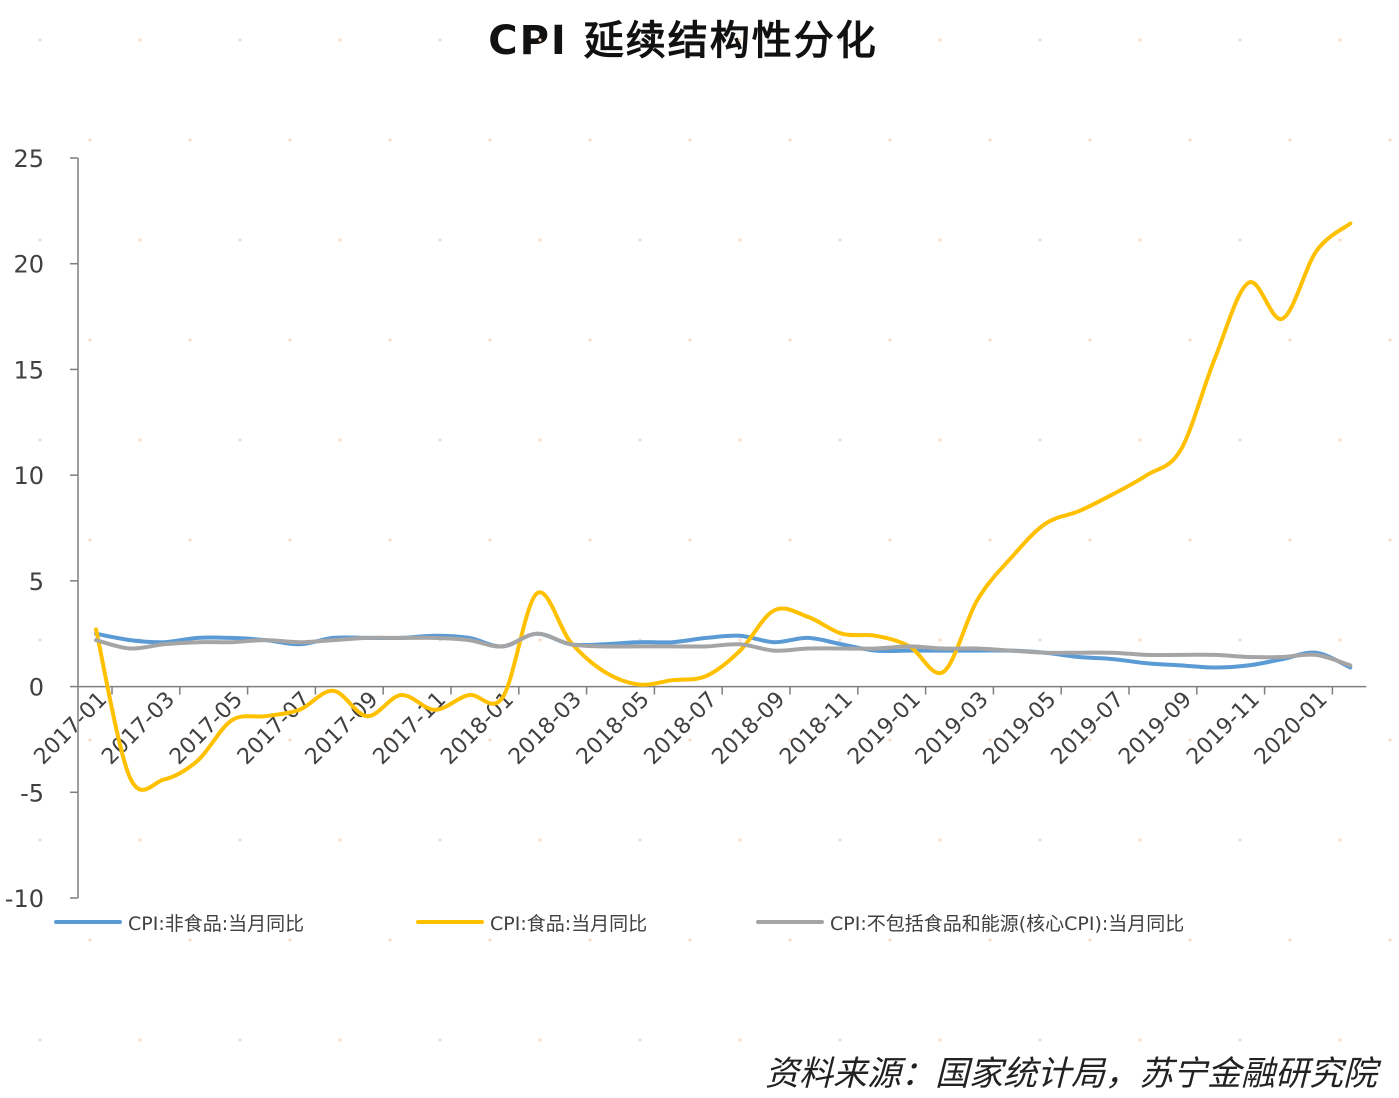 This screenshot has width=1399, height=1098. I want to click on x-tick-label: 2019-01, so click(884, 728).